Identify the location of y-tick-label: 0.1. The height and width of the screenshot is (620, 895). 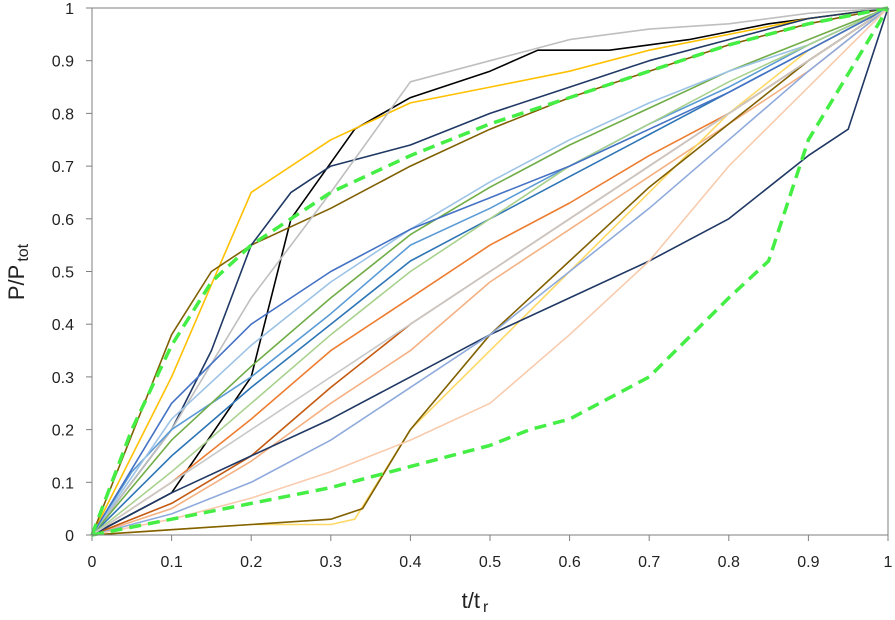
(63, 483).